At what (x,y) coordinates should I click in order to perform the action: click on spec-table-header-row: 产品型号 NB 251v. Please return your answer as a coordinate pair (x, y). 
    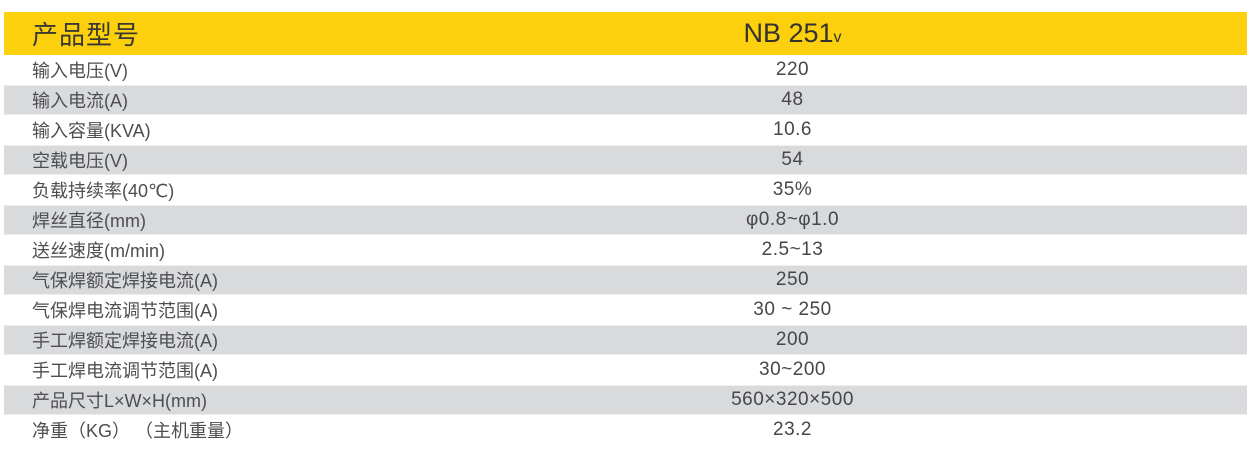
    Looking at the image, I should click on (625, 33).